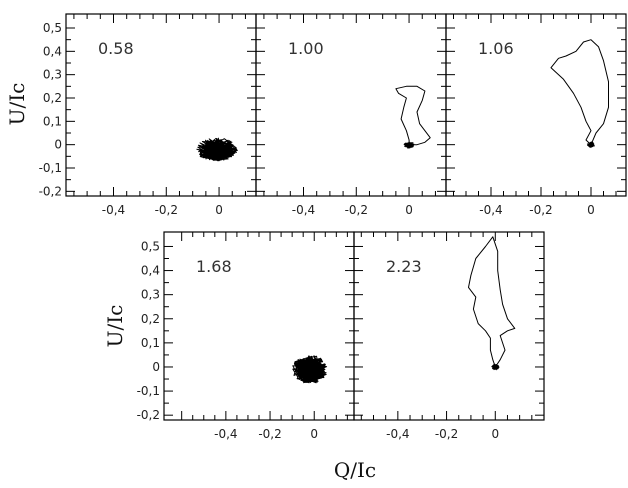 The image size is (628, 488). What do you see at coordinates (214, 266) in the screenshot?
I see `panel-label: 1.68` at bounding box center [214, 266].